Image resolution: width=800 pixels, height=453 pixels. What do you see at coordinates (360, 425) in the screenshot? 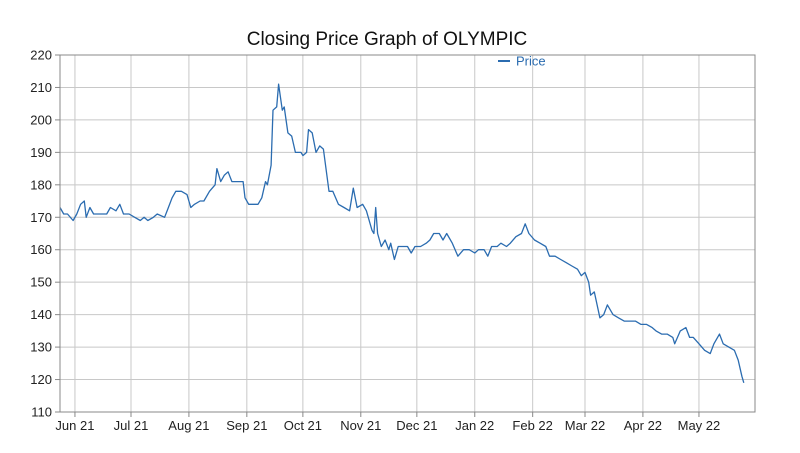
I see `x-tick-label: Nov 21` at bounding box center [360, 425].